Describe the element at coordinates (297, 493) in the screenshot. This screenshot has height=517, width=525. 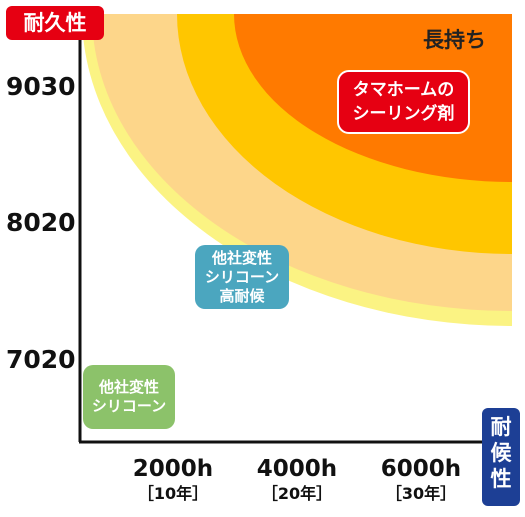
I see `x-tick-sub: ［20年］` at that location.